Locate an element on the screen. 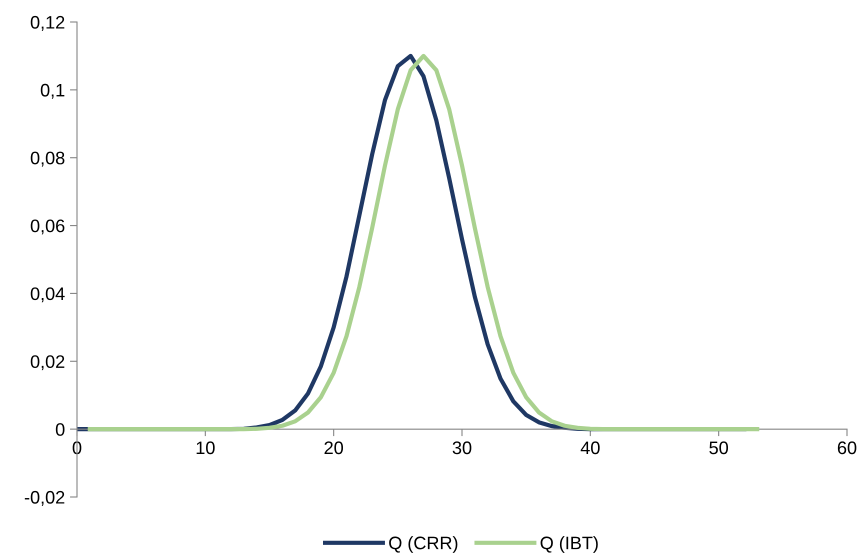 This screenshot has width=861, height=557. y-tick-label: 0,06 is located at coordinates (47, 227).